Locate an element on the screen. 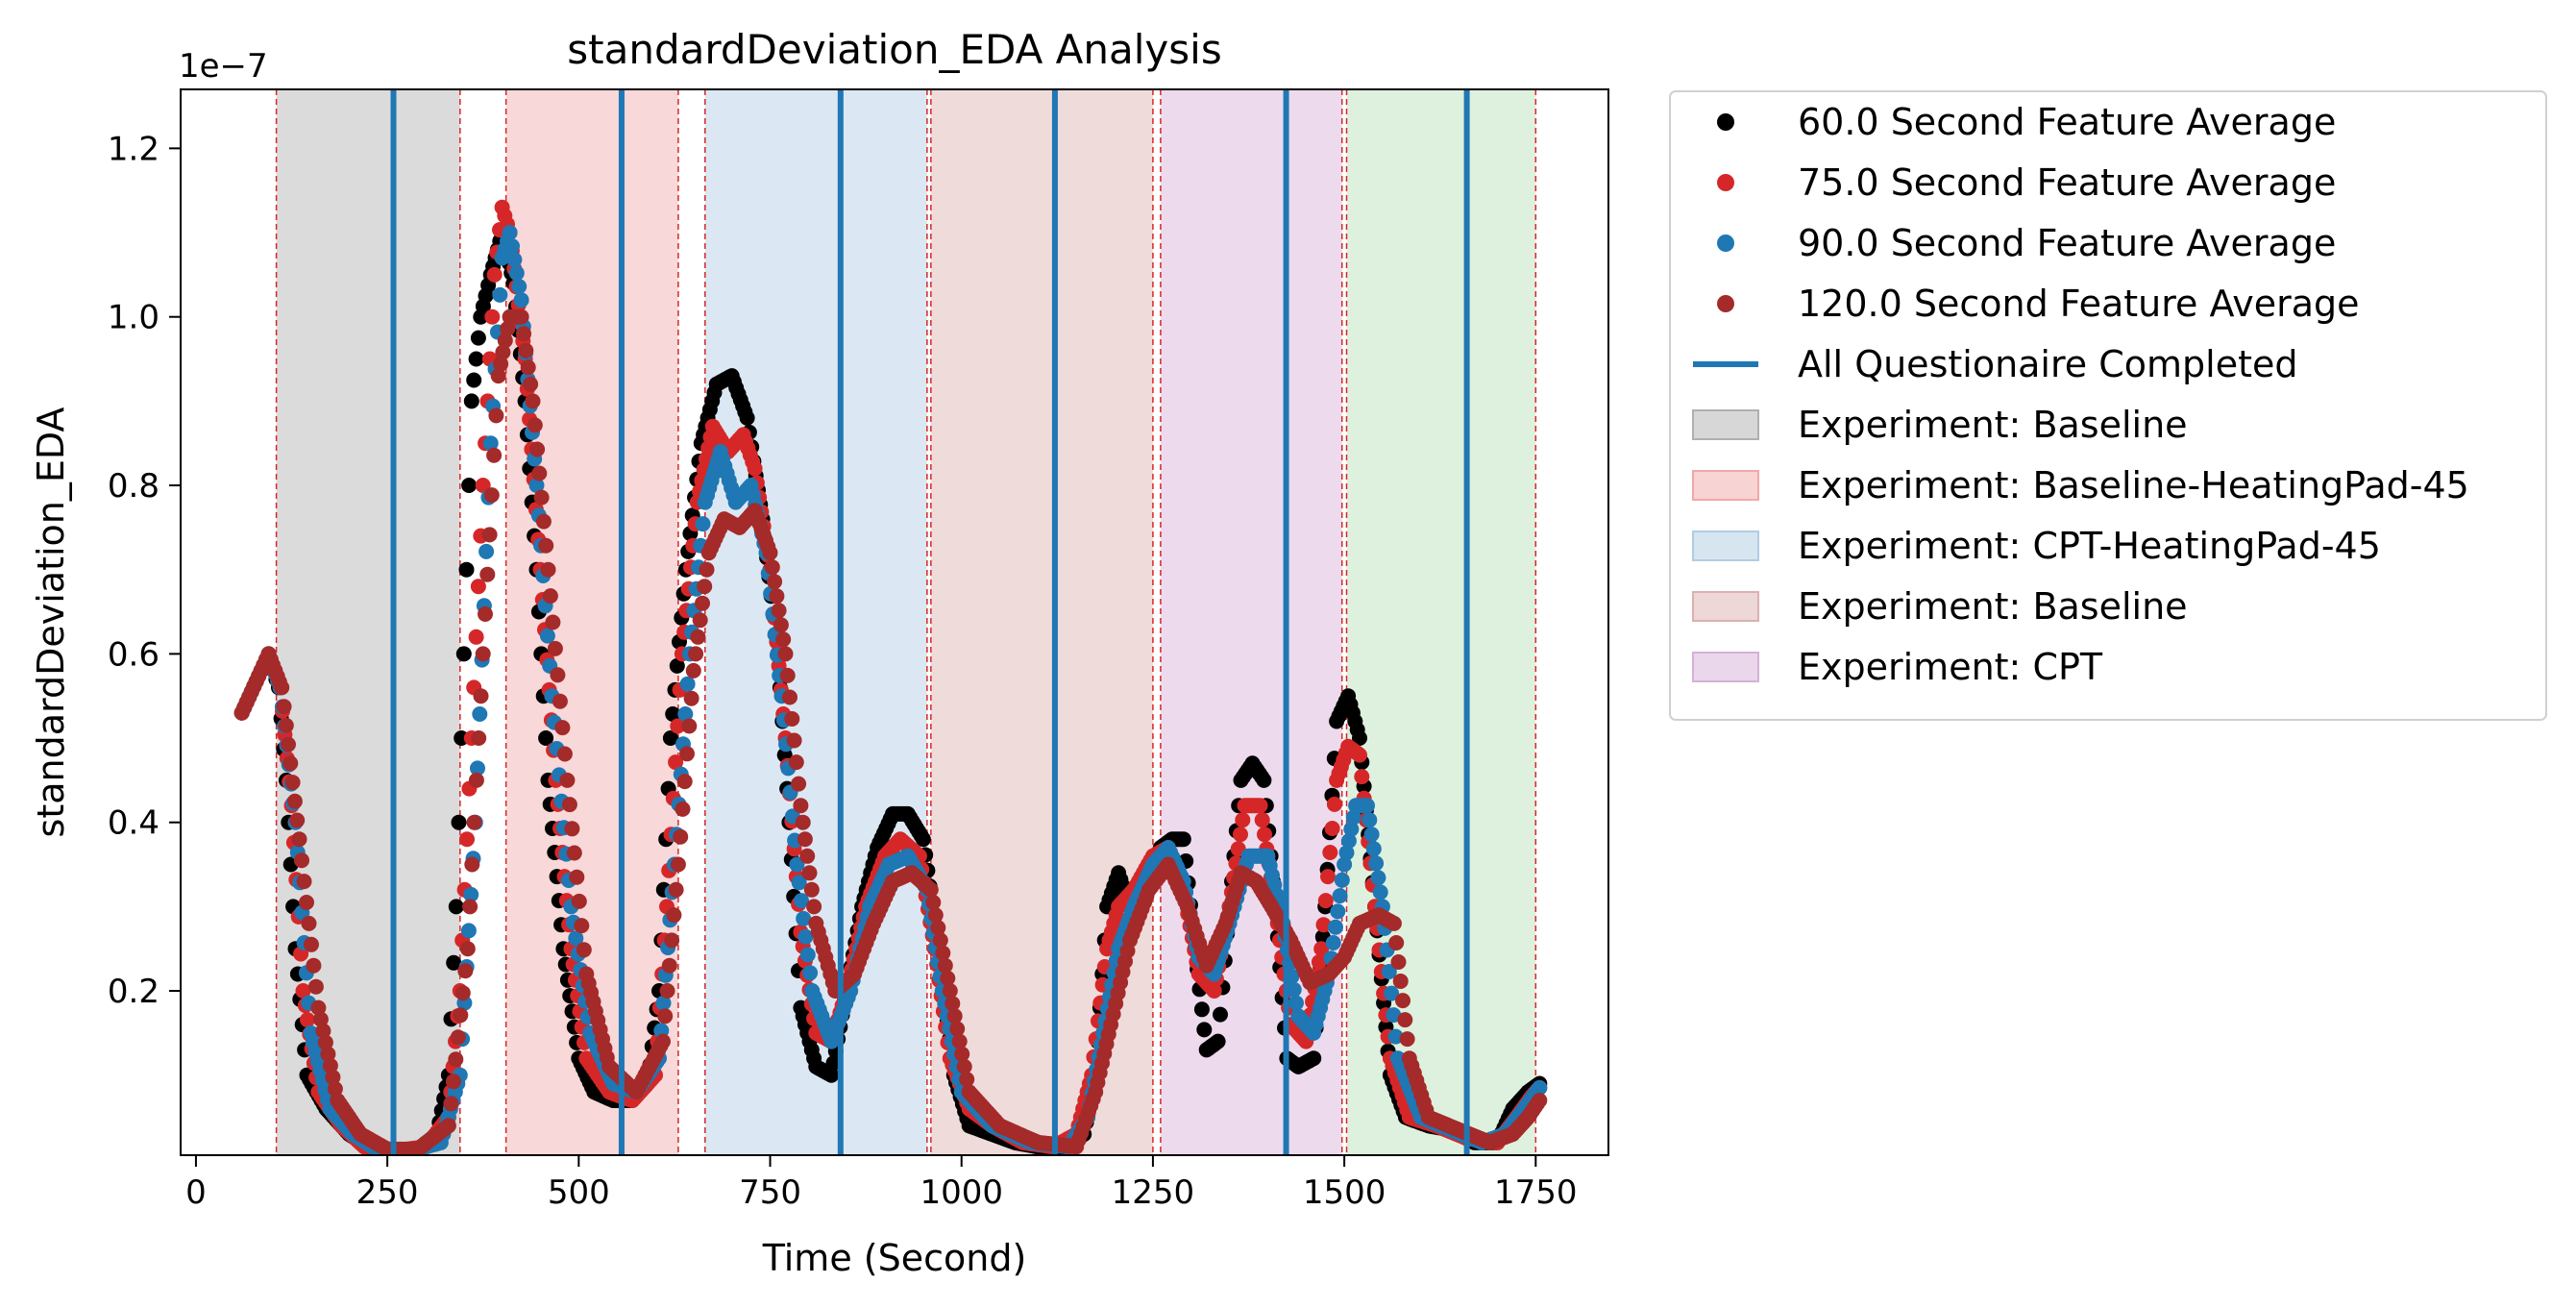  legend-entry: 90.0 Second Feature Average is located at coordinates (2026, 243).